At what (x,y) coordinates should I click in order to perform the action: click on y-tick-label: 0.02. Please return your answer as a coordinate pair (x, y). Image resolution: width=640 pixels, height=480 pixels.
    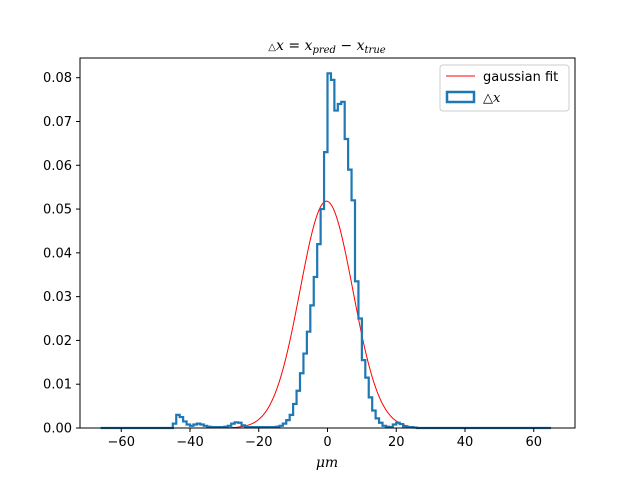
    Looking at the image, I should click on (57, 341).